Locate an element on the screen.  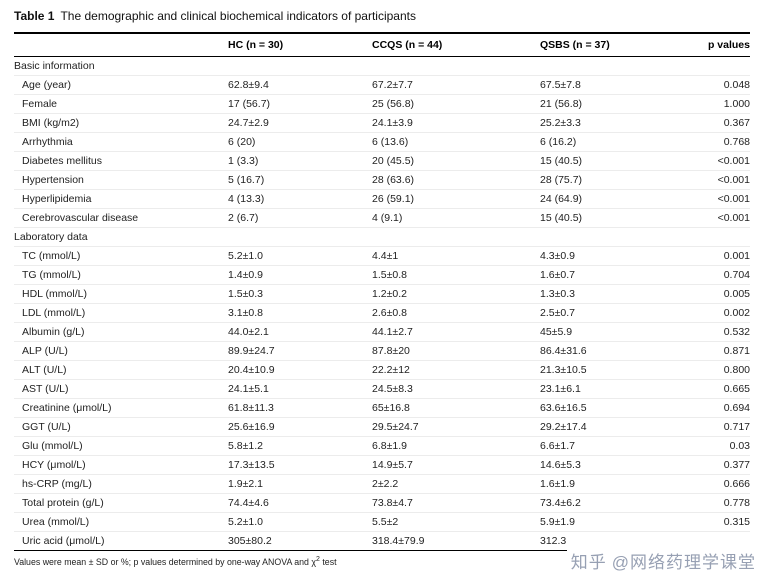
cell-value: 312.3 is located at coordinates (553, 540).